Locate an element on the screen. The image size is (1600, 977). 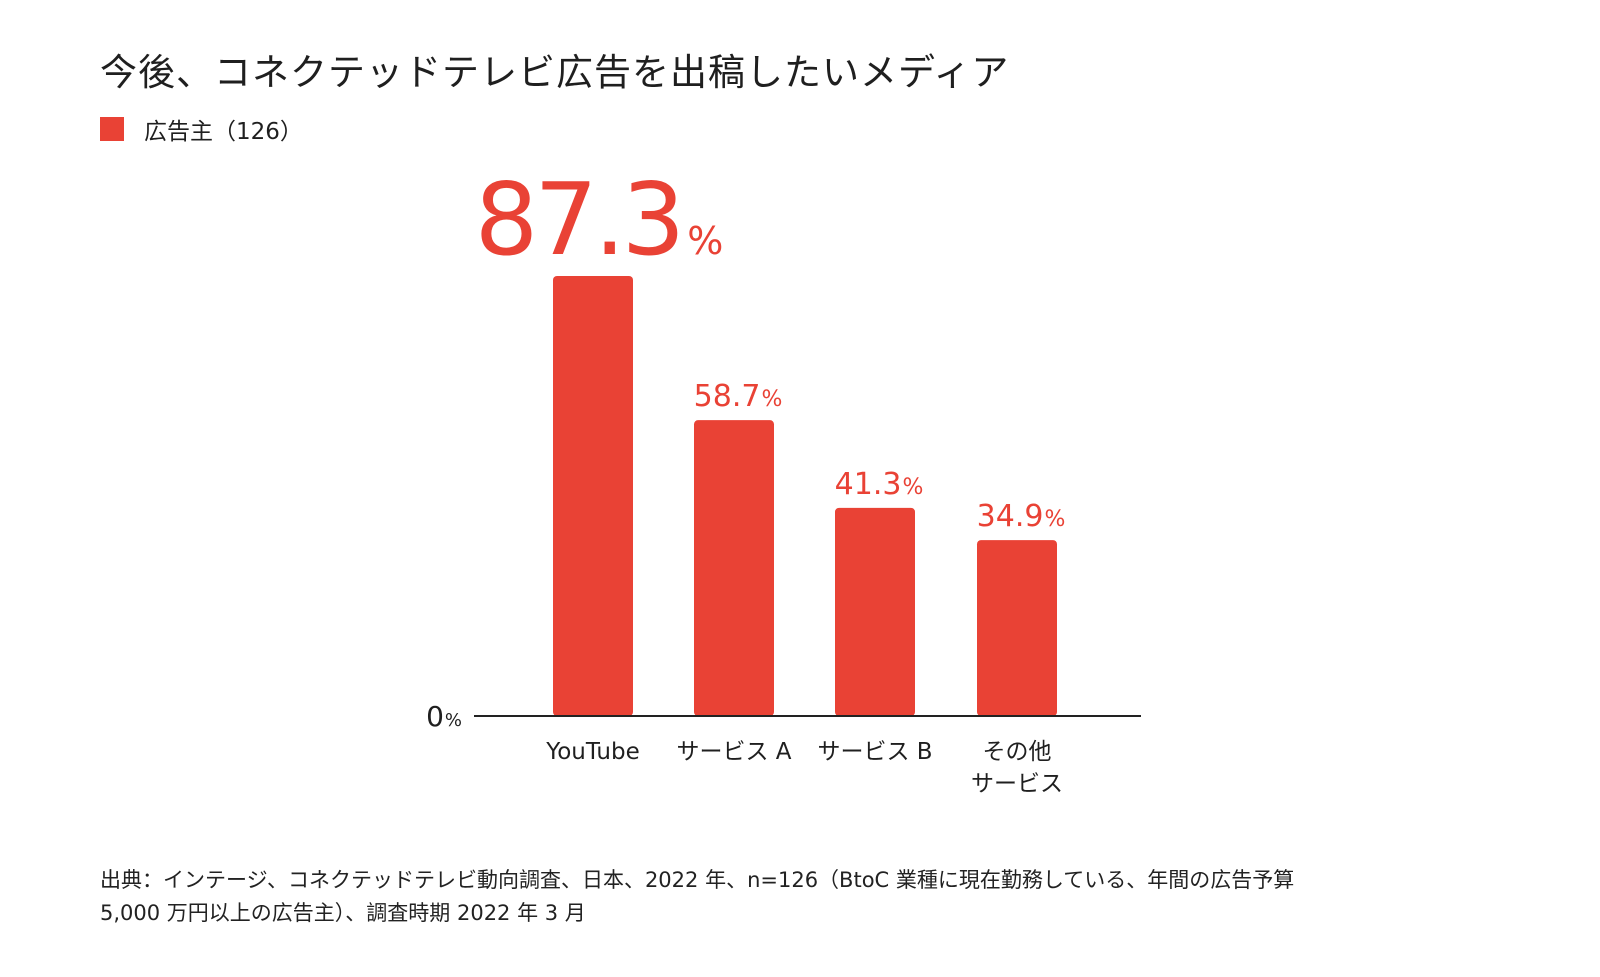
legend-swatch is located at coordinates (112, 129).